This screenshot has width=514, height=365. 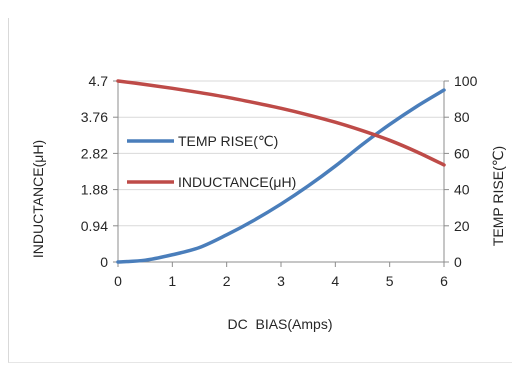 I want to click on y-left-tick-label: 3.76, so click(x=94, y=117).